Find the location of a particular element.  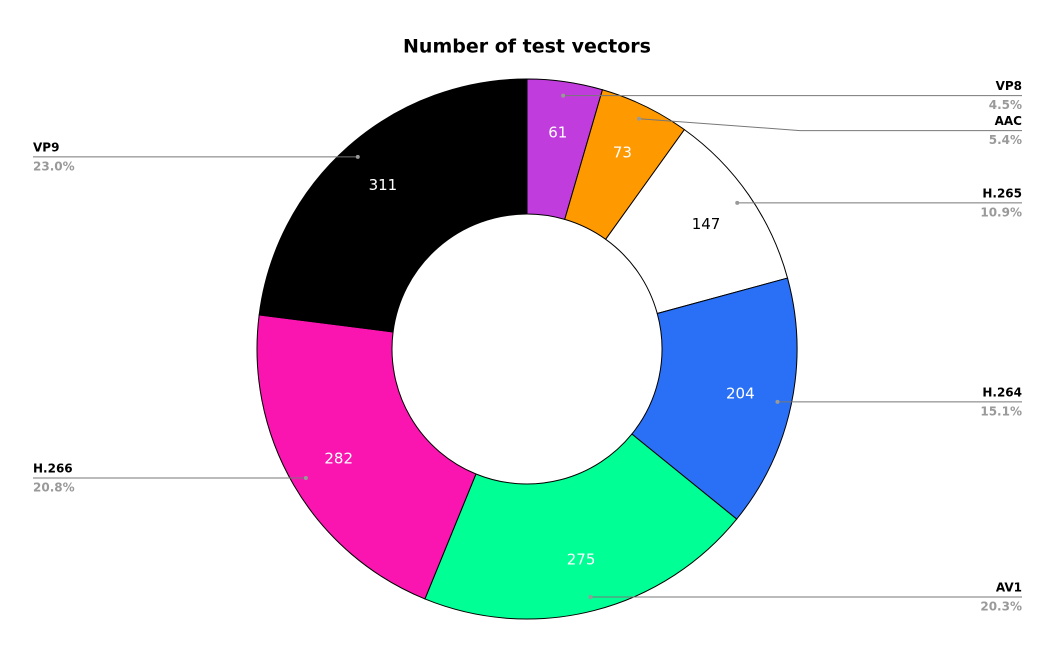

value-label: 311 is located at coordinates (383, 185).